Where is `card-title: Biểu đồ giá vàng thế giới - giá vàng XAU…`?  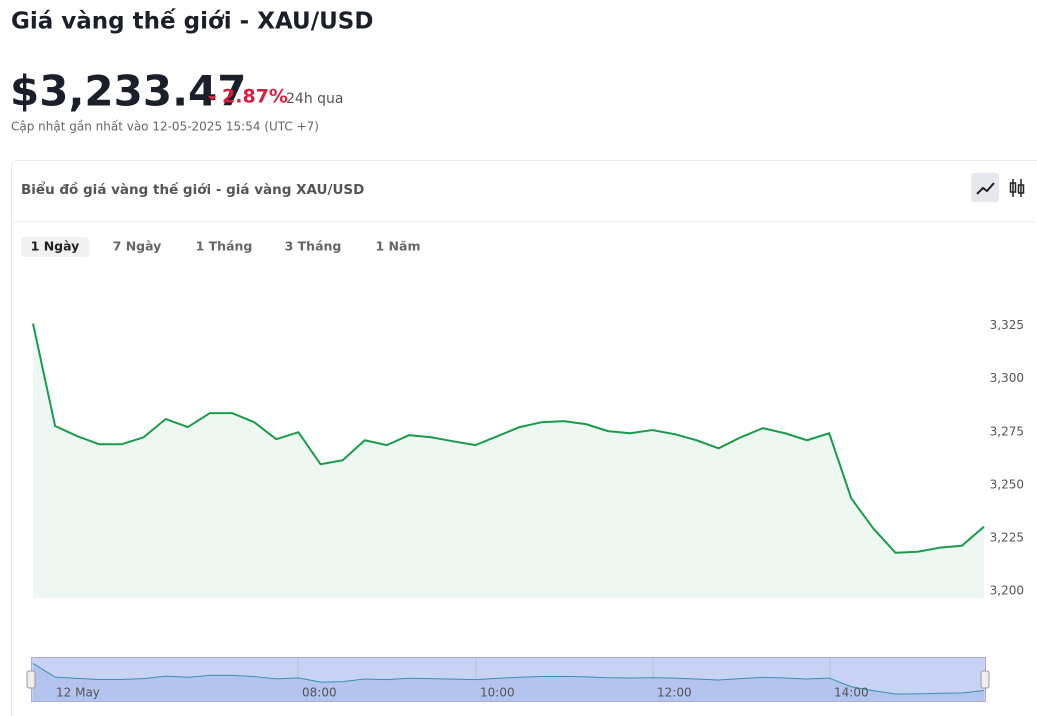 card-title: Biểu đồ giá vàng thế giới - giá vàng XAU… is located at coordinates (192, 189).